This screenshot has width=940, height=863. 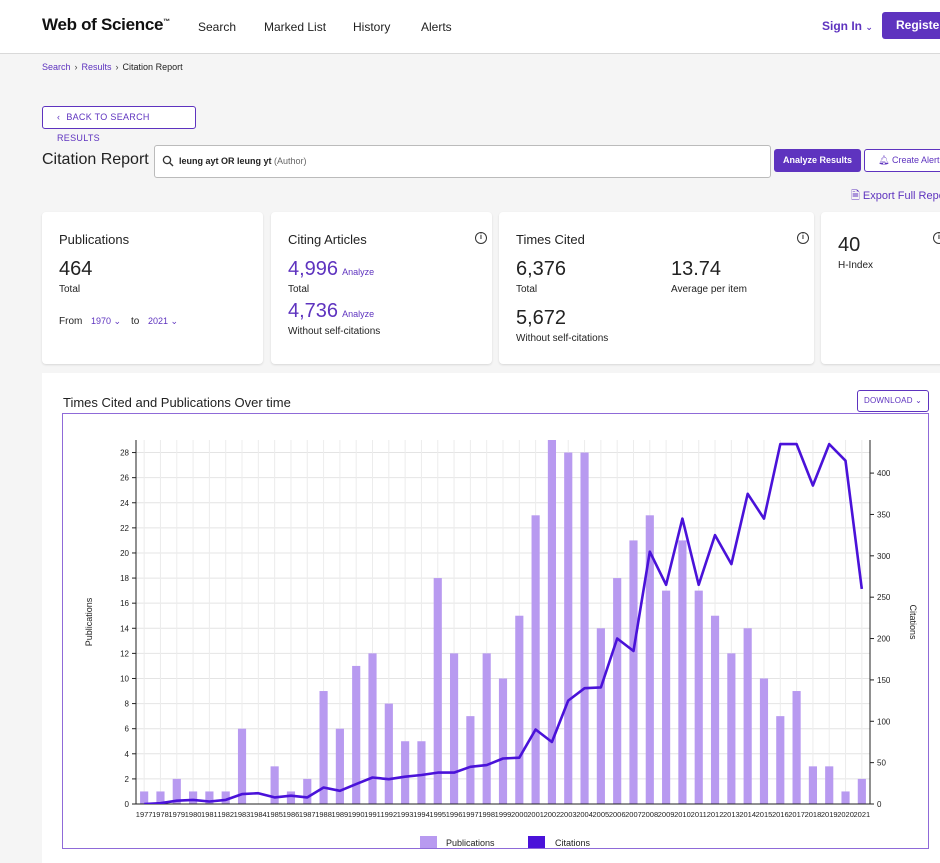 What do you see at coordinates (127, 704) in the screenshot?
I see `y-tick-label: 8` at bounding box center [127, 704].